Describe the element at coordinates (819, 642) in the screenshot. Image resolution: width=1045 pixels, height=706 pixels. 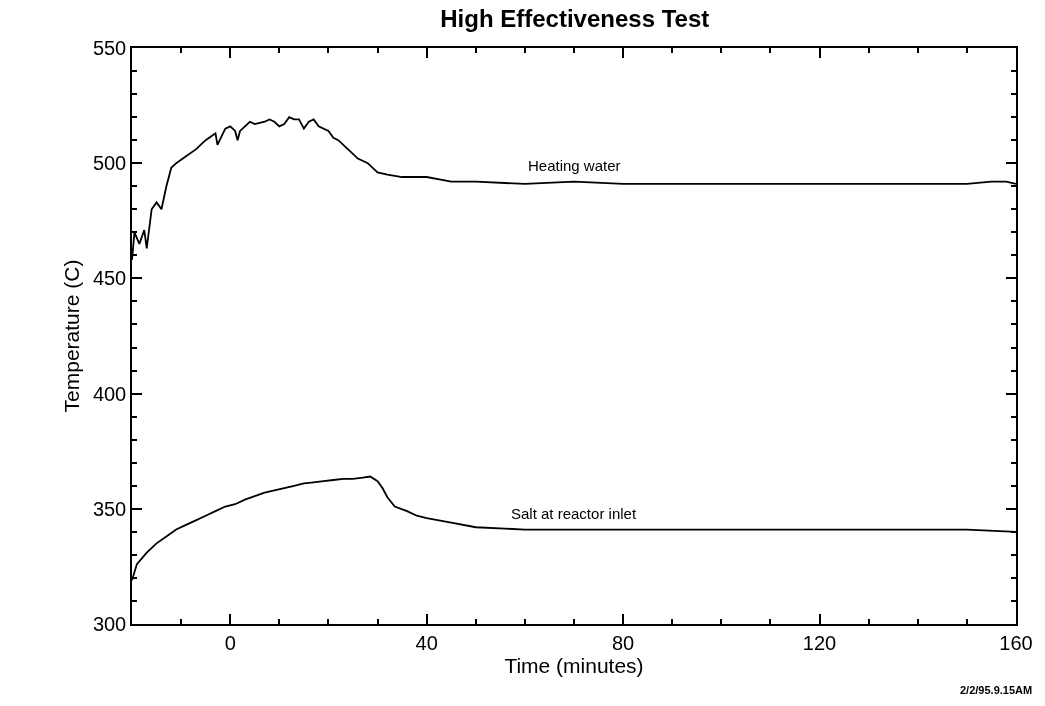
I see `x-tick-label: 120` at that location.